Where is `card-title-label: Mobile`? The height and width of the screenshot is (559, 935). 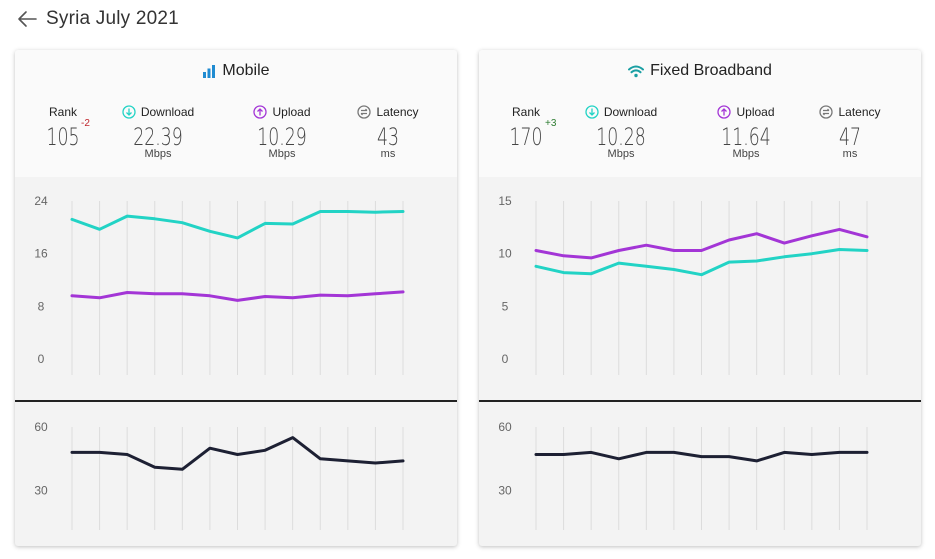 card-title-label: Mobile is located at coordinates (246, 70).